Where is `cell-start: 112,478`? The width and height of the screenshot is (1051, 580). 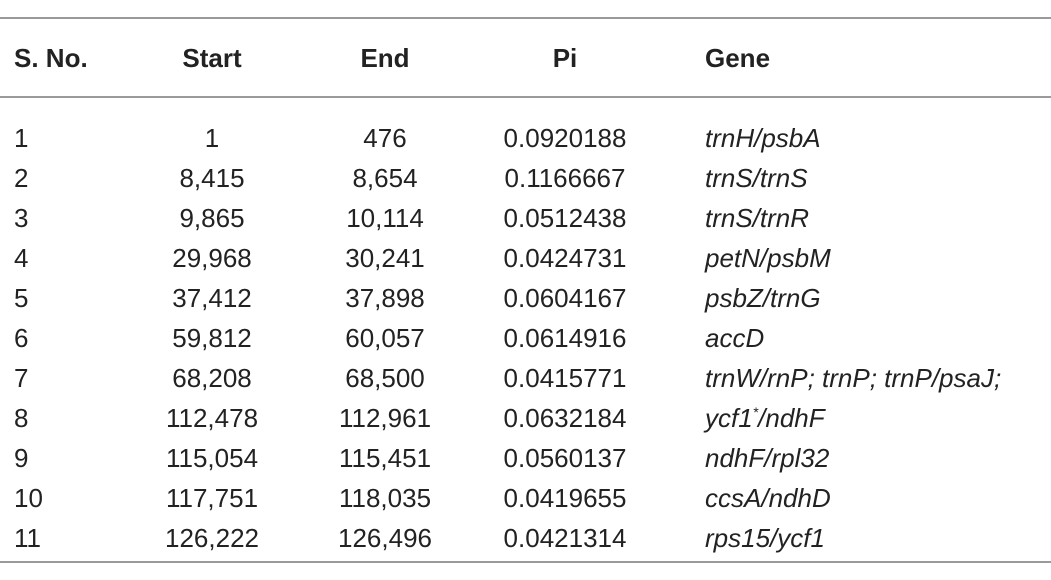 cell-start: 112,478 is located at coordinates (212, 418).